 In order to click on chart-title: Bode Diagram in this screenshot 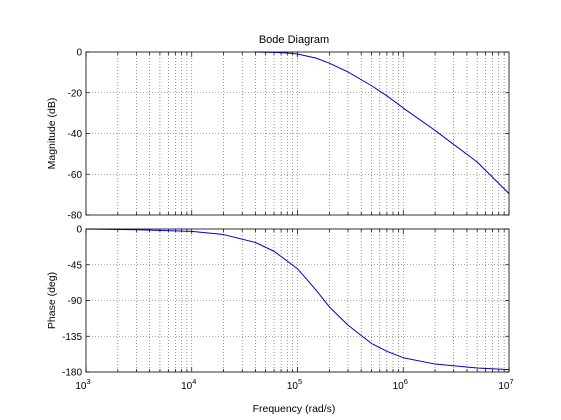, I will do `click(294, 40)`.